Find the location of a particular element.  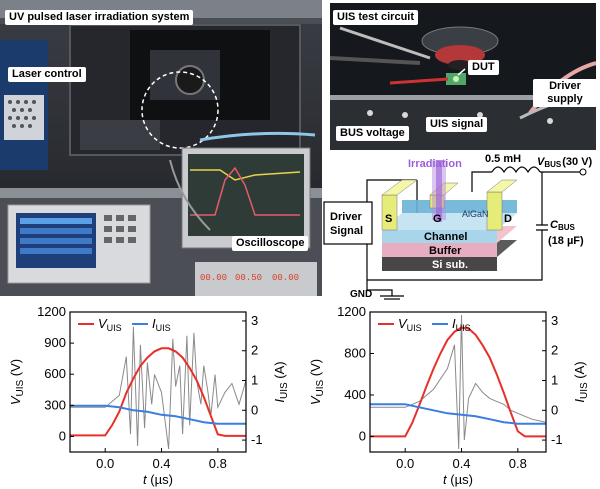

source-label: S is located at coordinates (388, 219).